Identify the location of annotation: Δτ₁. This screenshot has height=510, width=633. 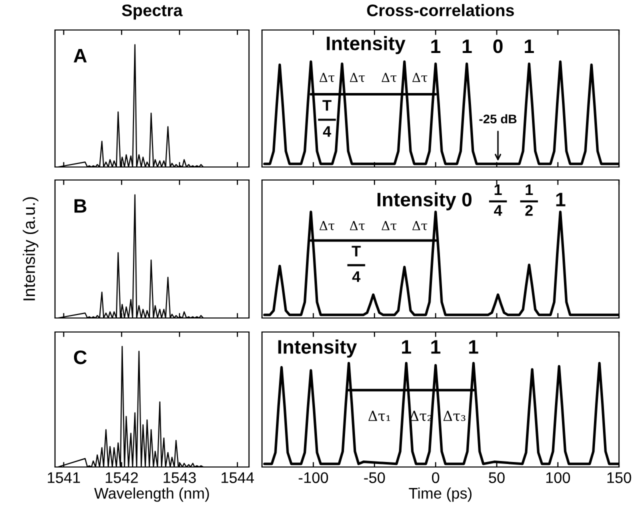
(379, 415).